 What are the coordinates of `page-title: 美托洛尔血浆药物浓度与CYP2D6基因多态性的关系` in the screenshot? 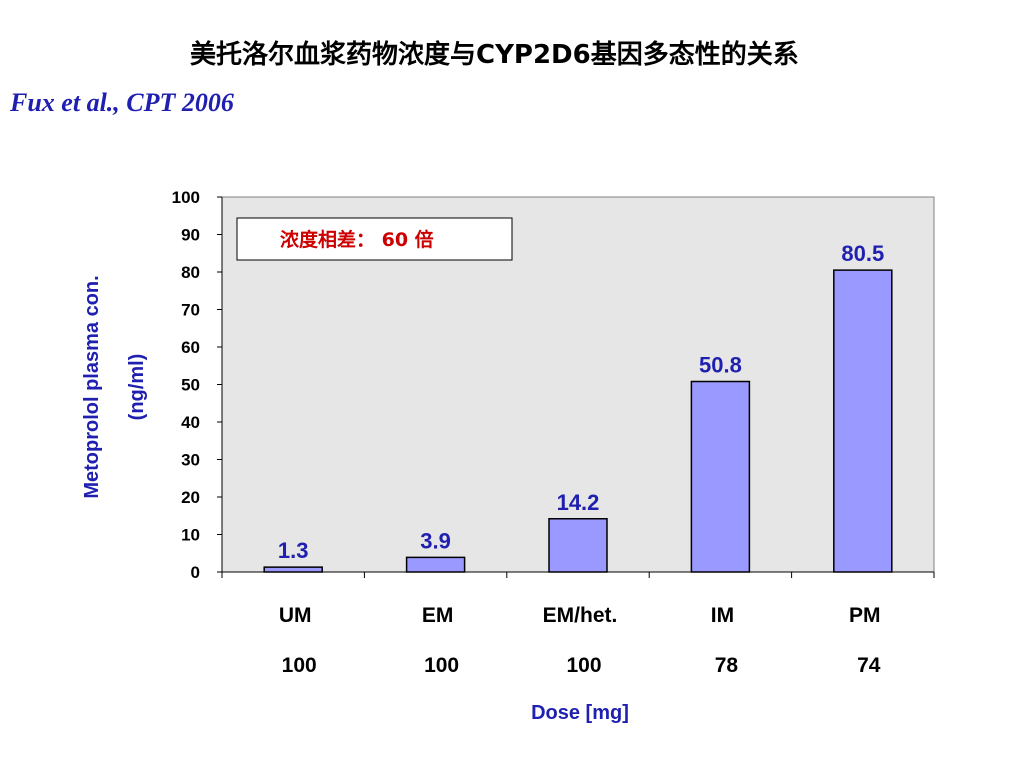 It's located at (494, 55).